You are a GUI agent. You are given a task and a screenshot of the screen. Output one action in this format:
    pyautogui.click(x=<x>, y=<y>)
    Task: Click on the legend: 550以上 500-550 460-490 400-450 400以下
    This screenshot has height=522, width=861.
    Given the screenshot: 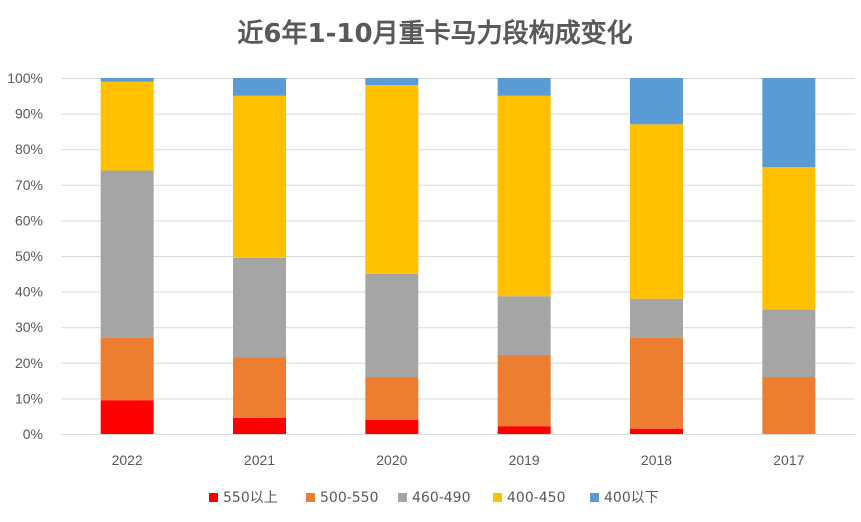 What is the action you would take?
    pyautogui.click(x=434, y=498)
    